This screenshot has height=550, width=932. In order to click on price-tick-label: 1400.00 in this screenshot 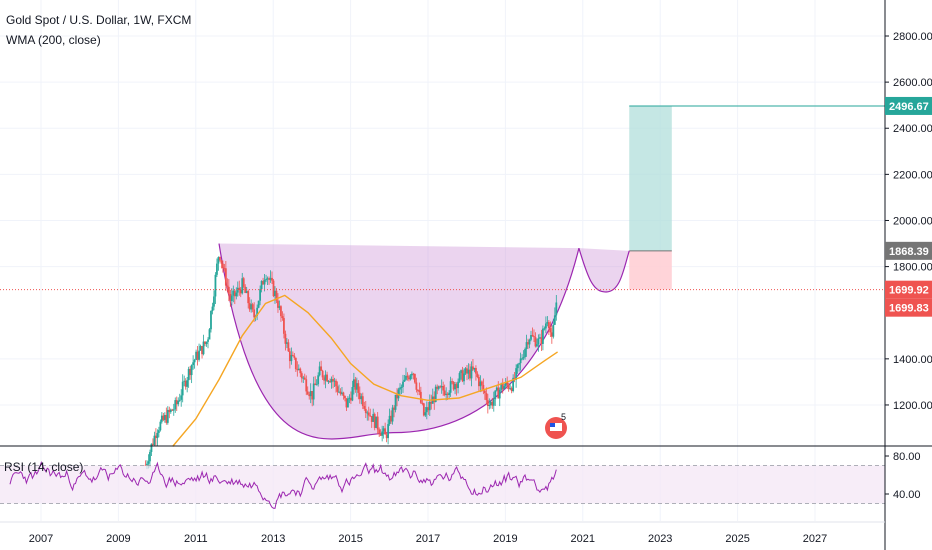, I will do `click(912, 360)`.